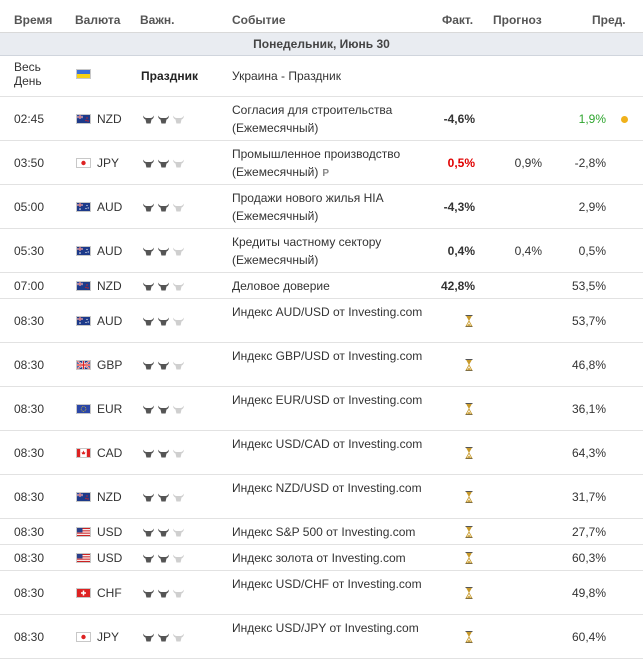 The width and height of the screenshot is (643, 659). What do you see at coordinates (624, 119) in the screenshot?
I see `revised-indicator-icon` at bounding box center [624, 119].